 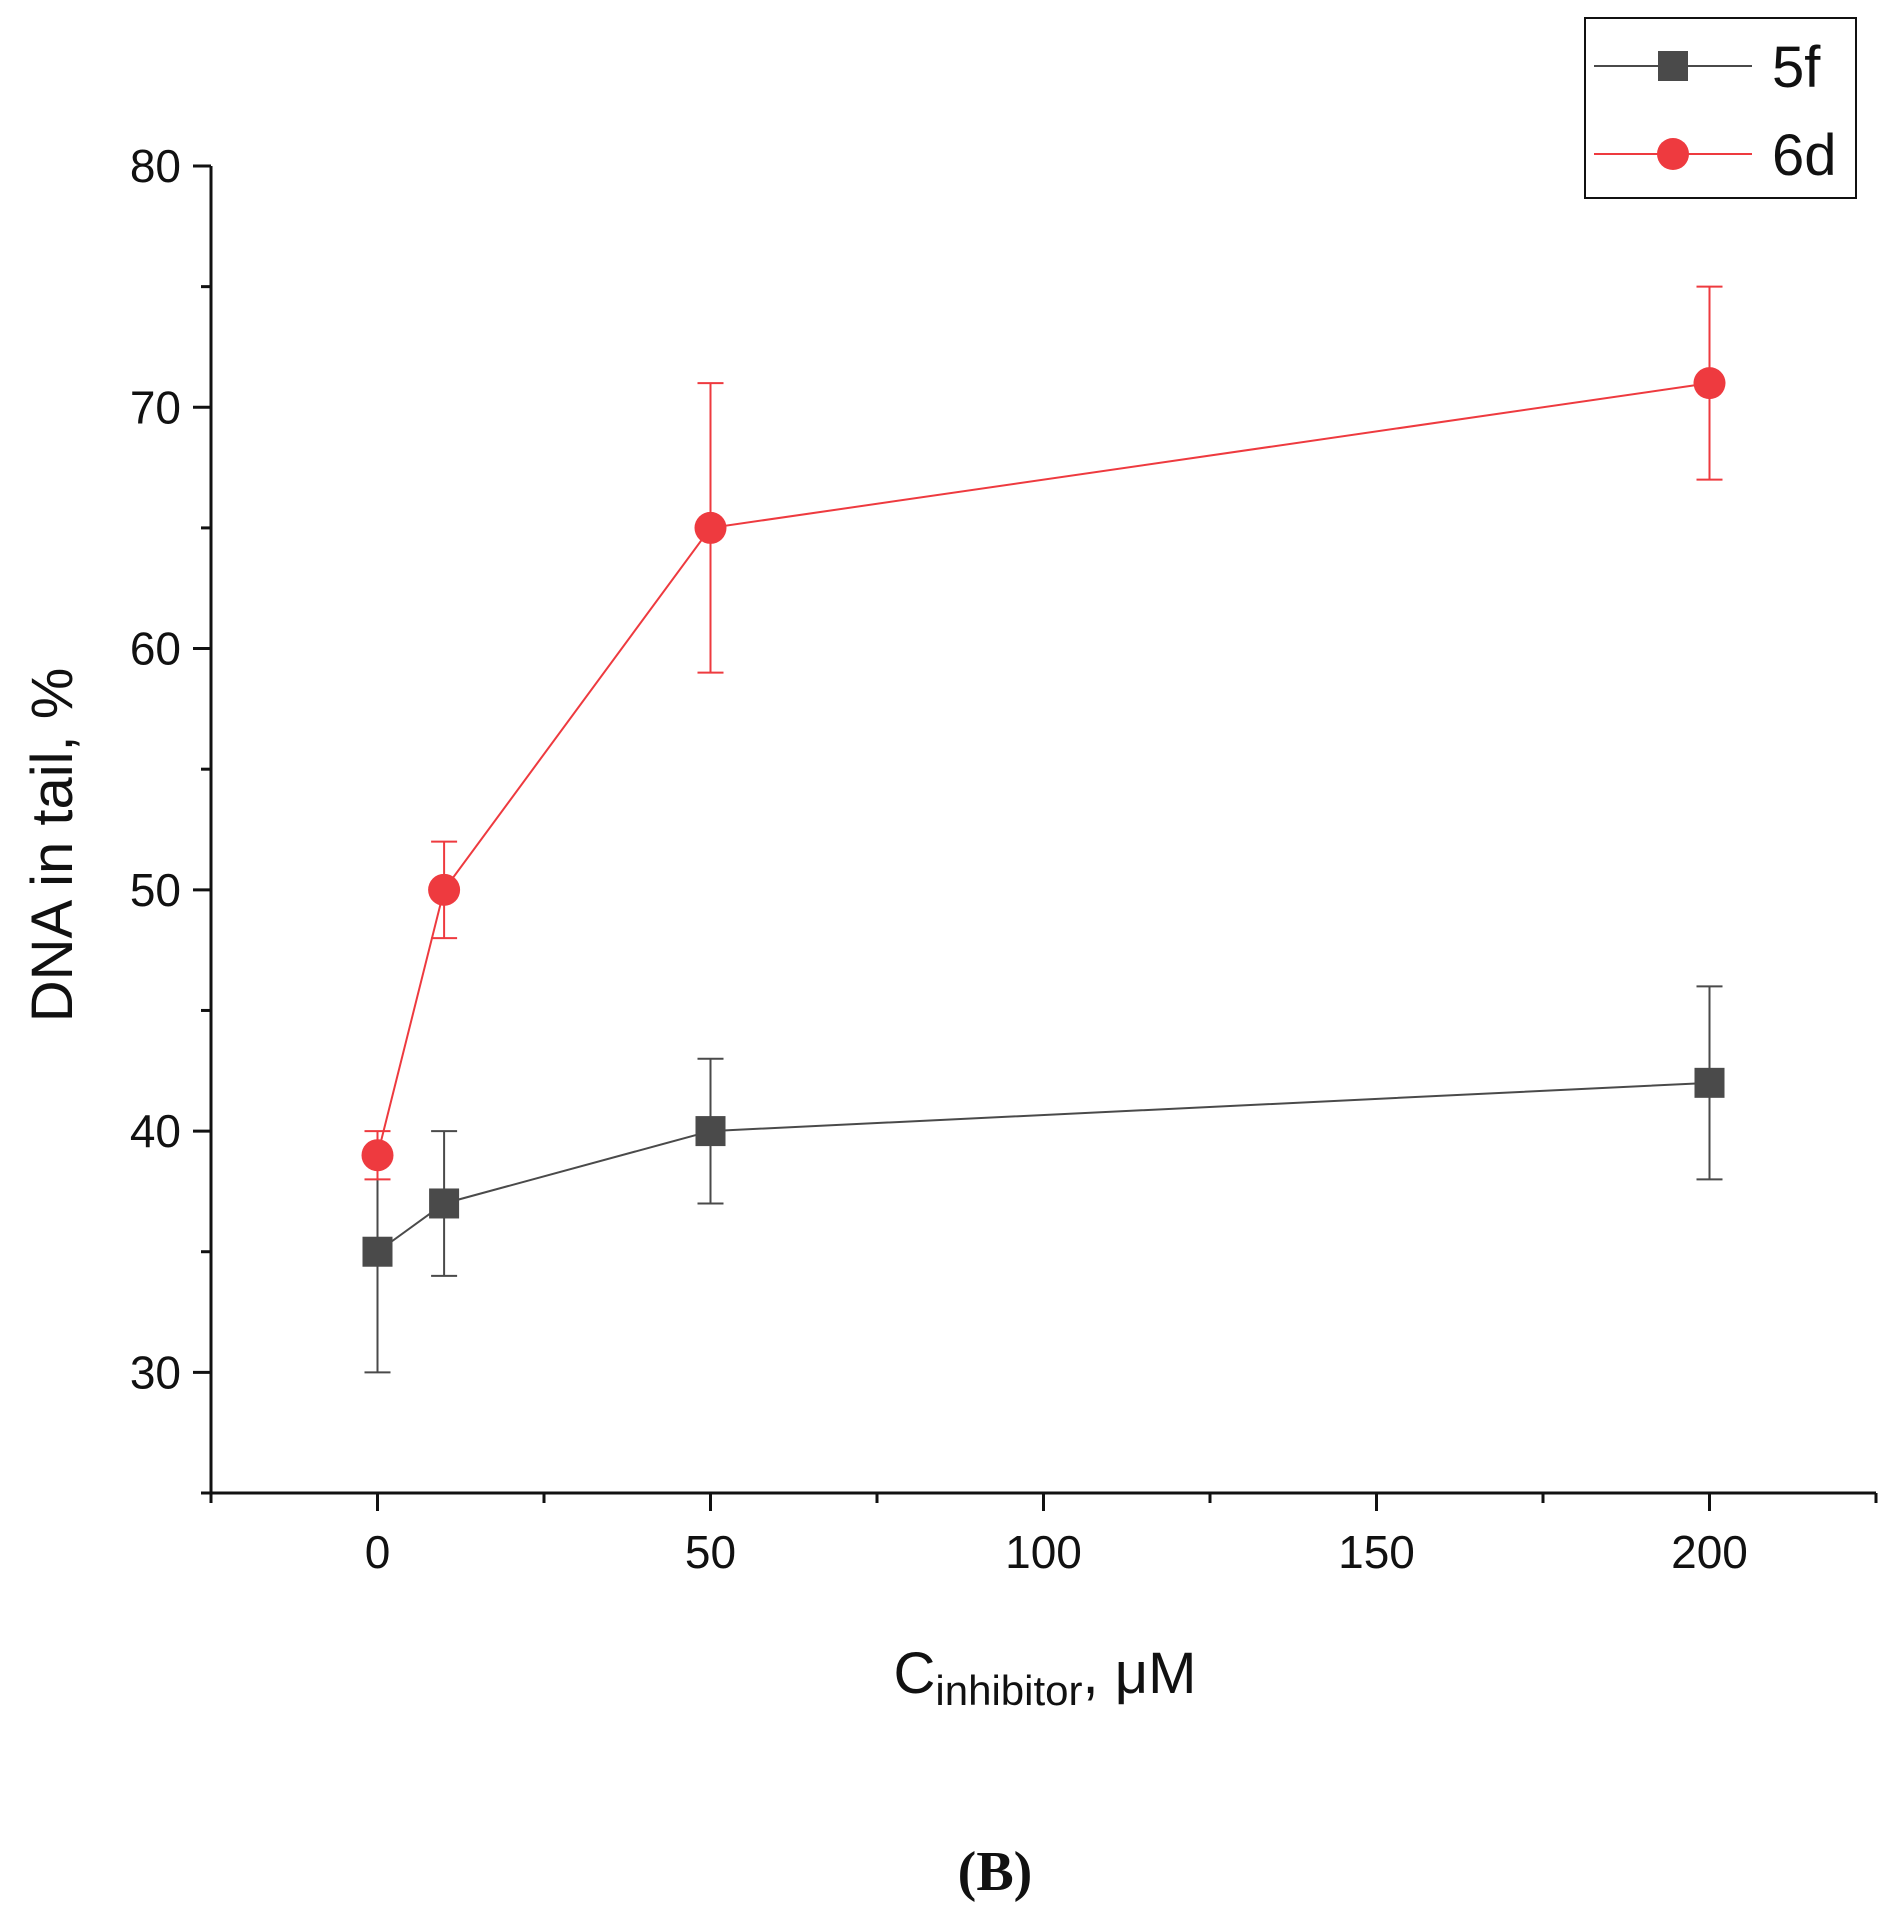 I want to click on y-tick-label: 60, so click(x=155, y=649).